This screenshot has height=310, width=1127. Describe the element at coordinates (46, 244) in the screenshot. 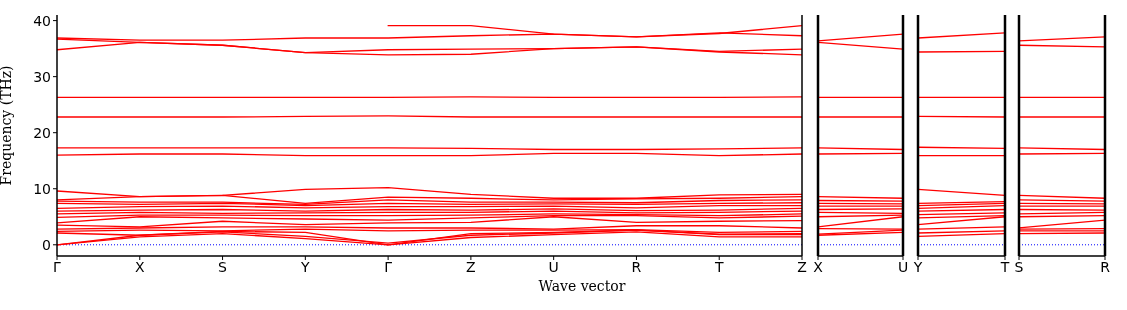

I see `y-tick-label: 0` at that location.